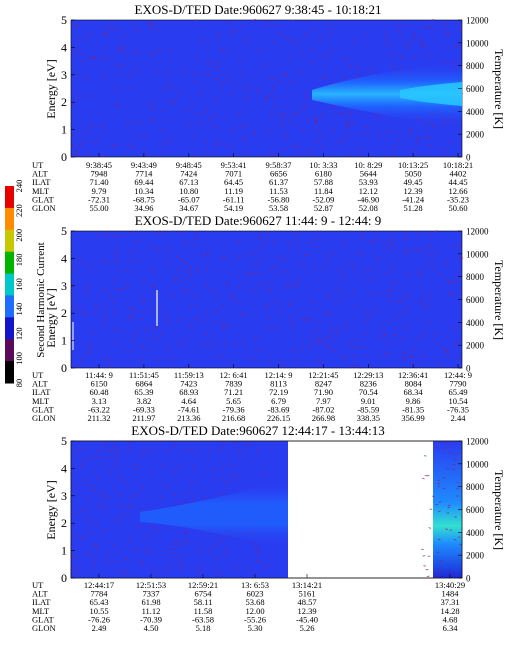  I want to click on orbit-cell: 12.00, so click(254, 611).